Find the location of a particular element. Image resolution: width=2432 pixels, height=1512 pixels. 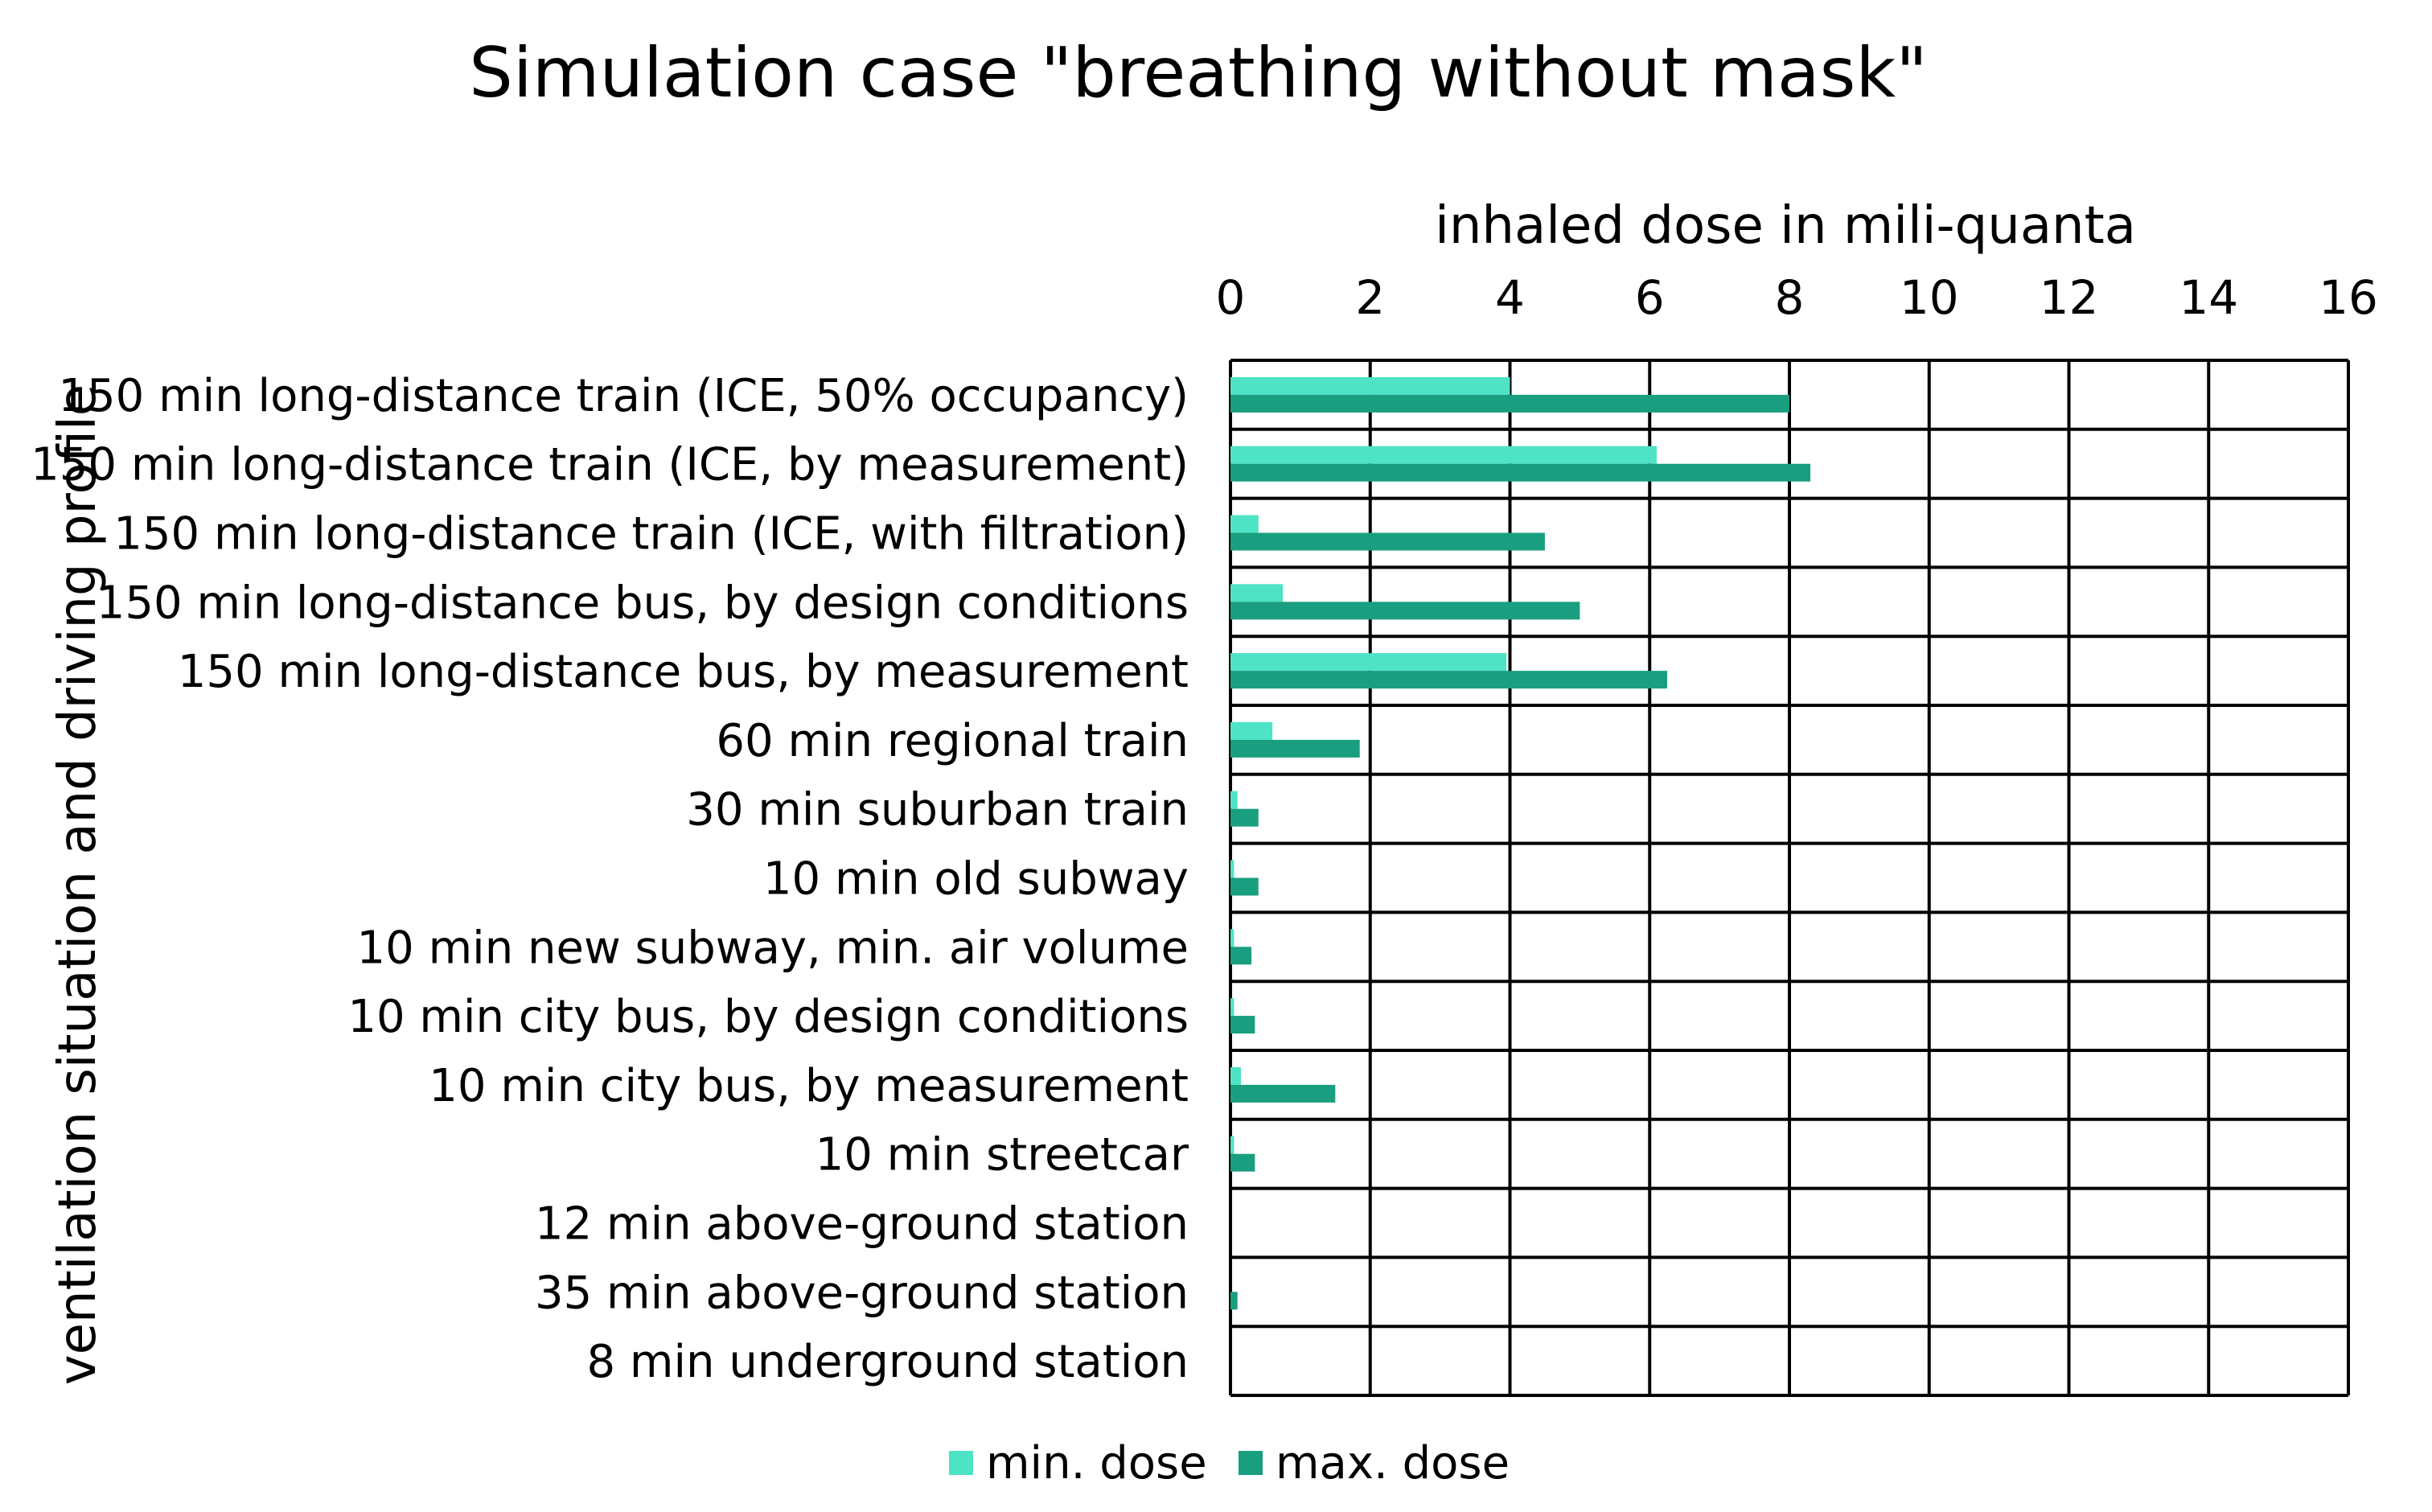

x-axis-title: inhaled dose in mili-quanta is located at coordinates (1785, 226).